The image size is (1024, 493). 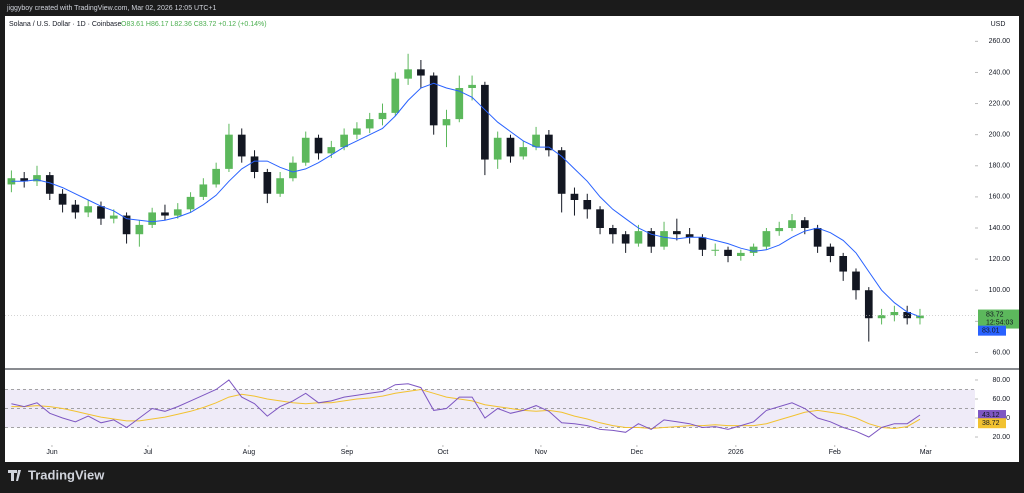 I want to click on x-tick-label: Oct, so click(x=442, y=452).